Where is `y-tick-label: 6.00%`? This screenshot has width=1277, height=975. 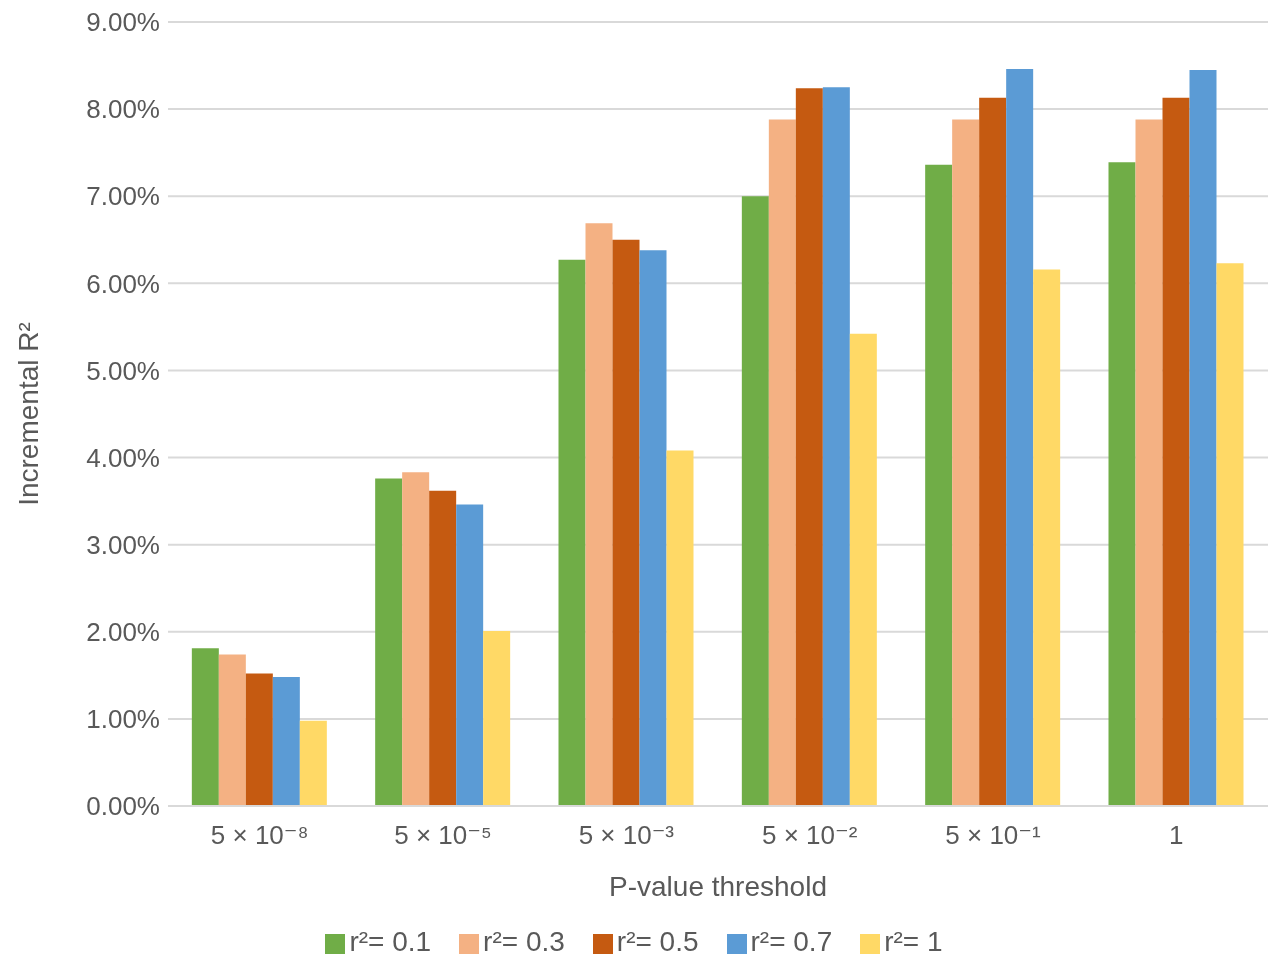
y-tick-label: 6.00% is located at coordinates (123, 283).